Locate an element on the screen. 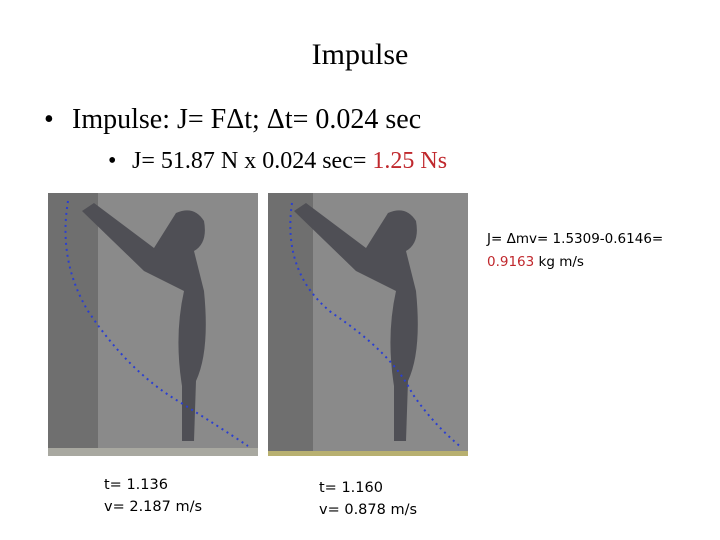 The image size is (720, 540). caption-line: t= 1.160 is located at coordinates (351, 488).